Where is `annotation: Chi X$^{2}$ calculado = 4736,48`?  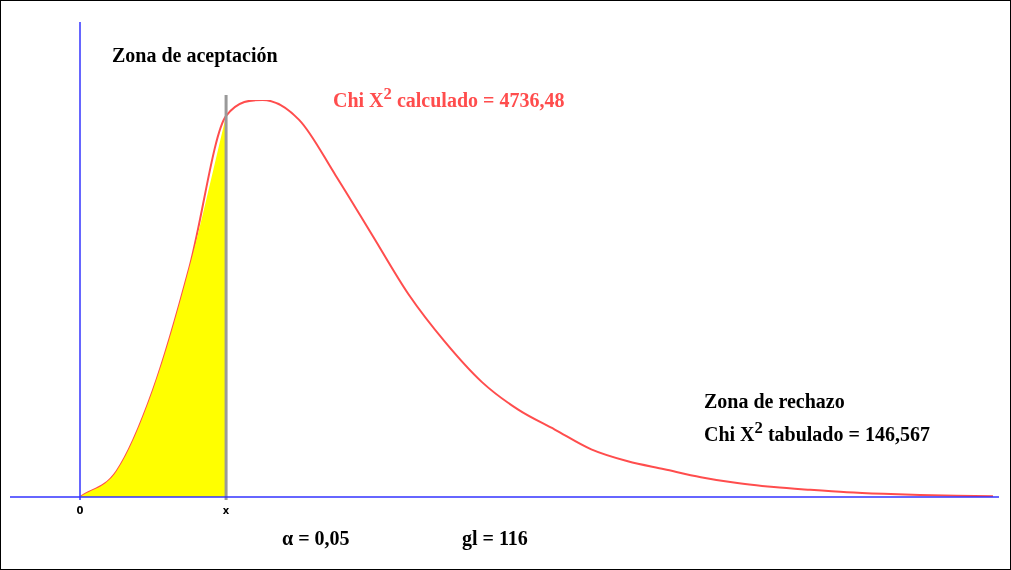 annotation: Chi X$^{2}$ calculado = 4736,48 is located at coordinates (449, 98).